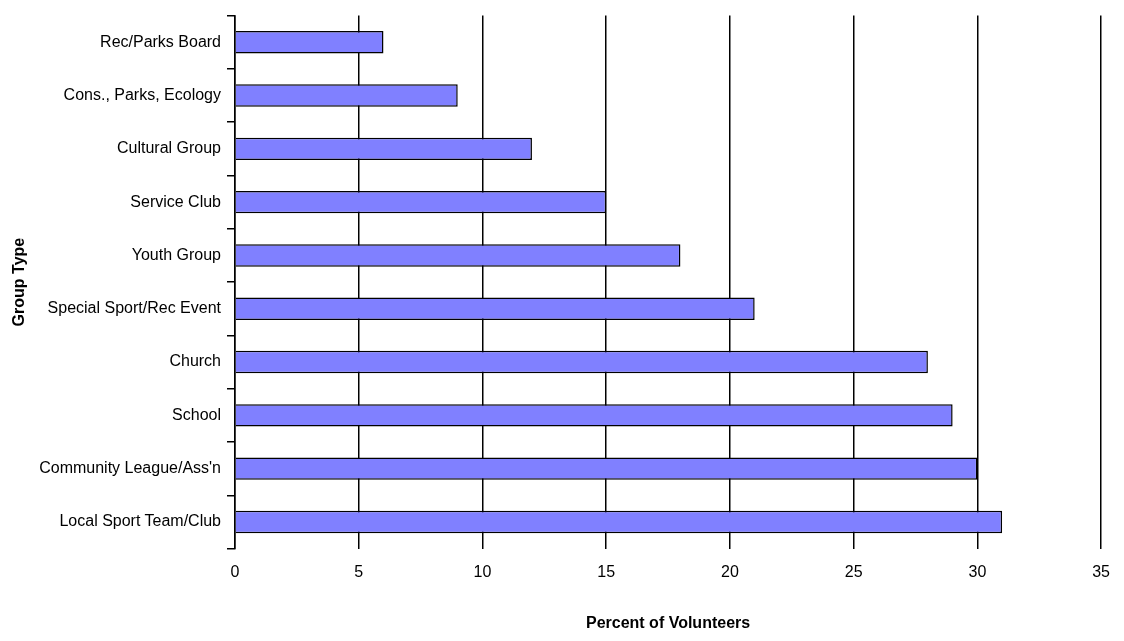  What do you see at coordinates (482, 571) in the screenshot?
I see `x-tick-label: 10` at bounding box center [482, 571].